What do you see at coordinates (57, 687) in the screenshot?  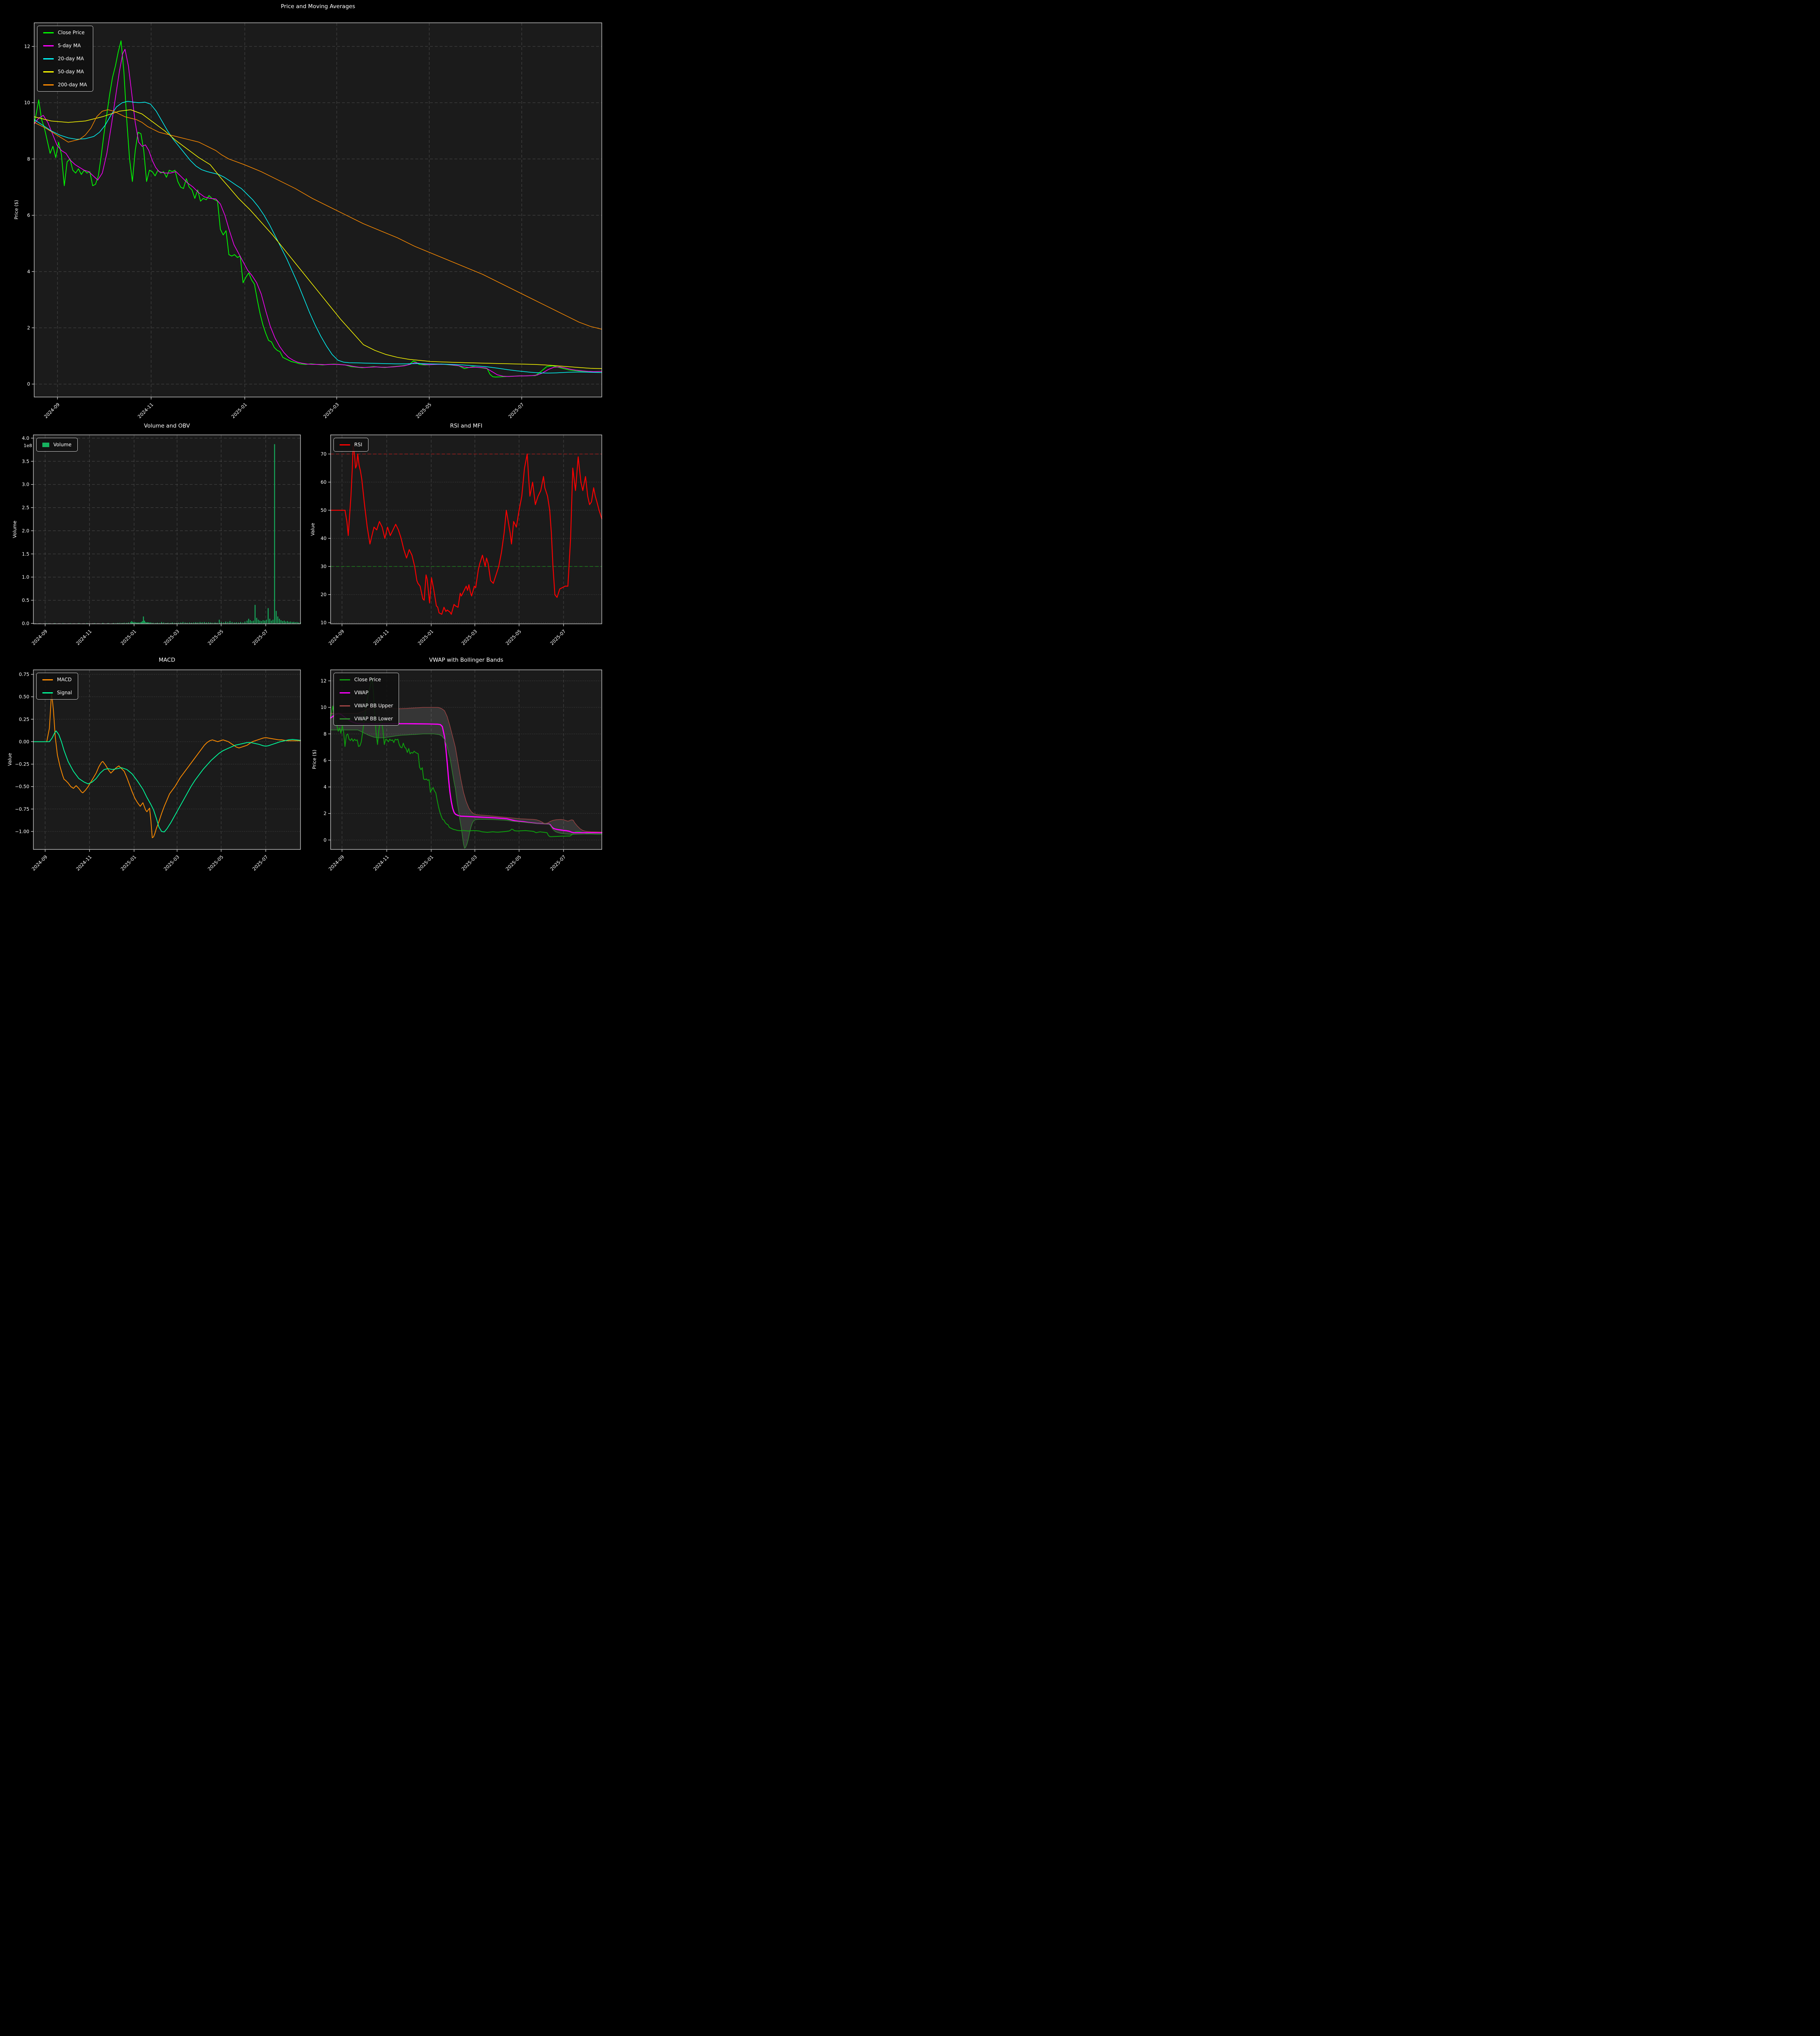 I see `legend-macd: MACD Signal` at bounding box center [57, 687].